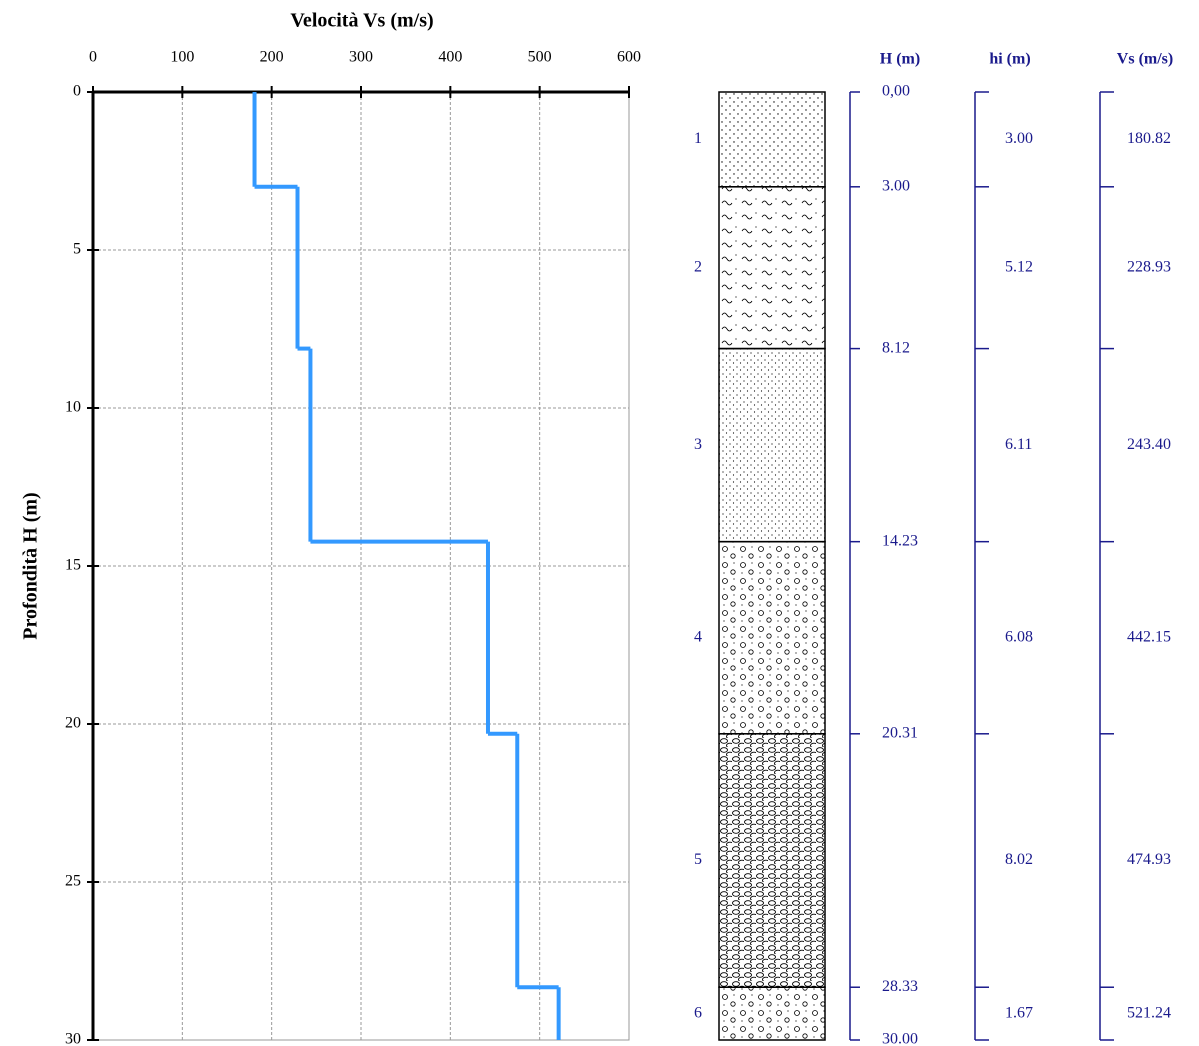 This screenshot has height=1046, width=1199. Describe the element at coordinates (93, 57) in the screenshot. I see `x-tick-label: 0` at that location.